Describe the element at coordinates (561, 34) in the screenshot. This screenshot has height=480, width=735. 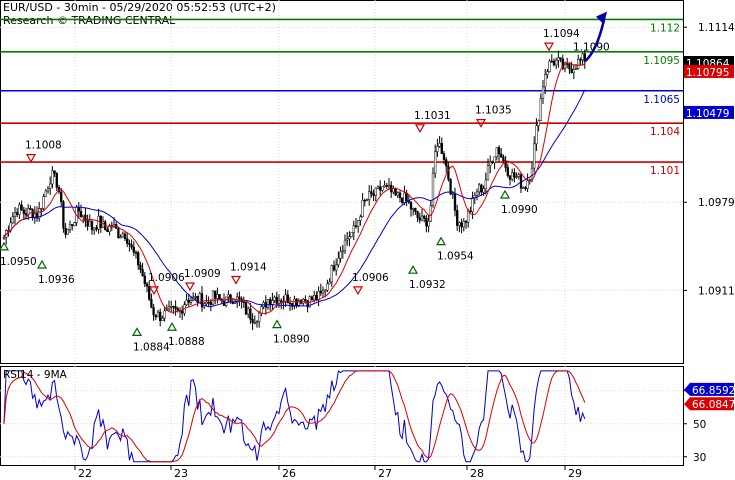
I see `high-label: 1.1094` at that location.